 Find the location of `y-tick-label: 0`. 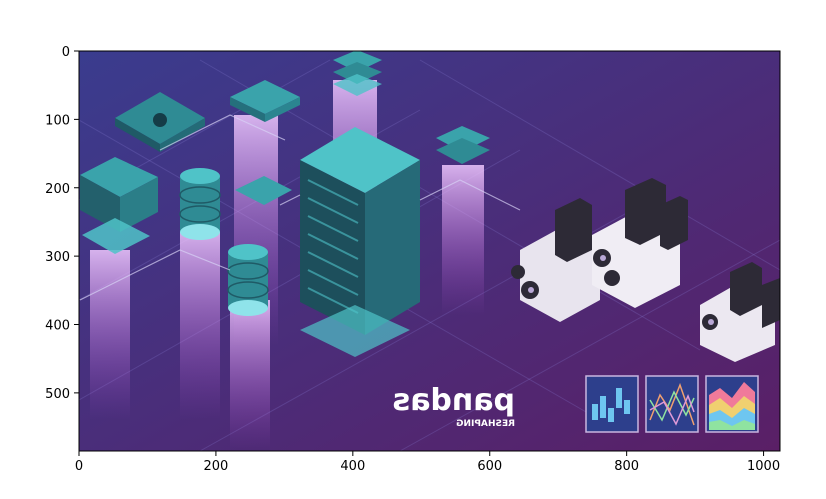

y-tick-label: 0 is located at coordinates (66, 52).